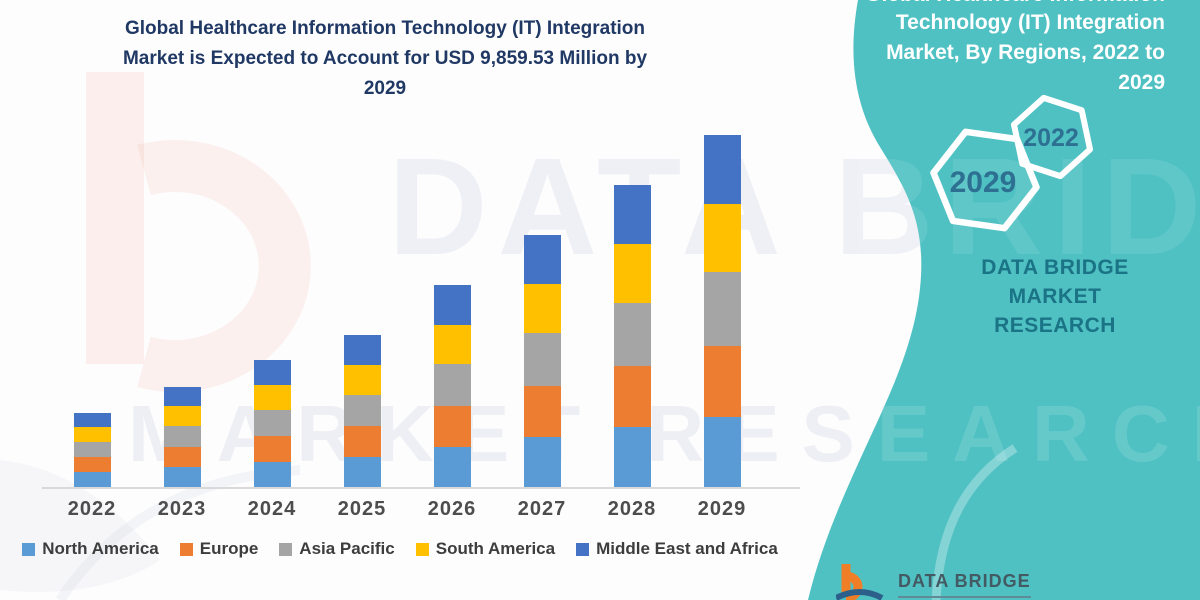 Image resolution: width=1200 pixels, height=600 pixels. What do you see at coordinates (100, 548) in the screenshot?
I see `legend-label: North America` at bounding box center [100, 548].